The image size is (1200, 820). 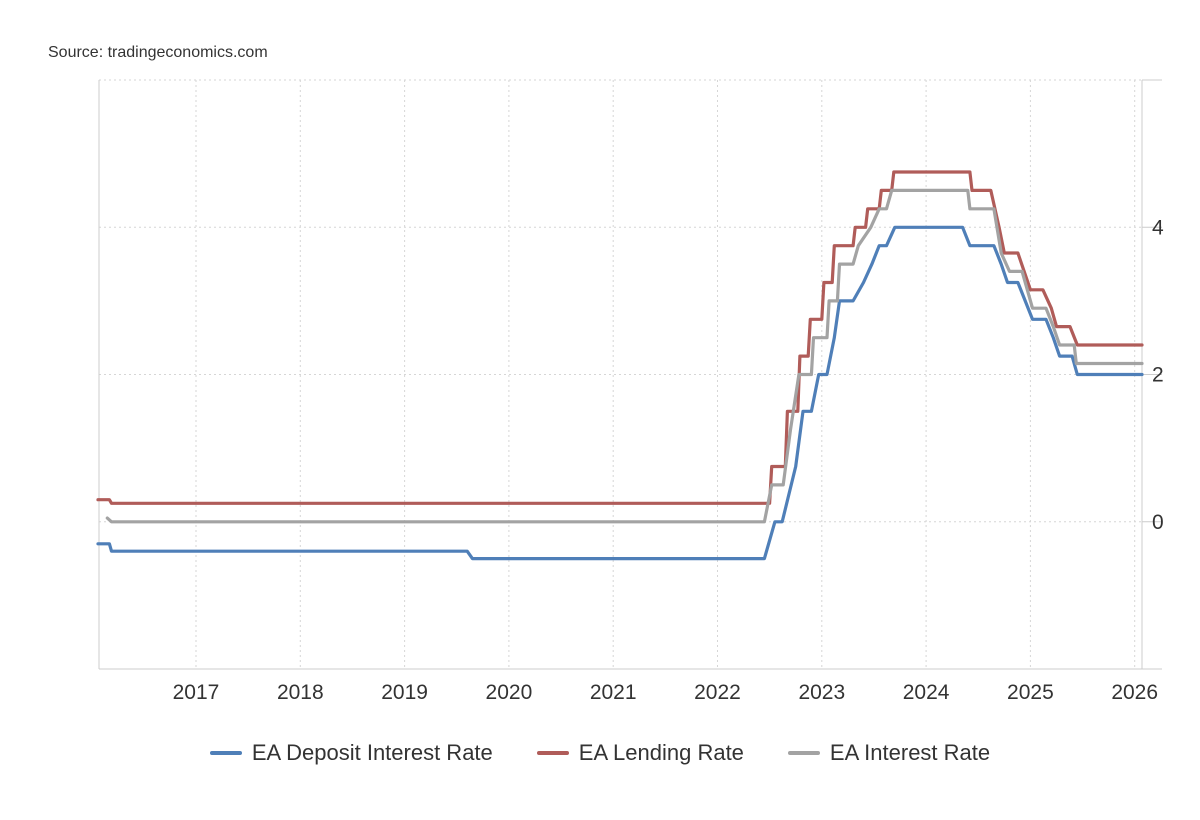 What do you see at coordinates (910, 752) in the screenshot?
I see `legend-label-interest: EA Interest Rate` at bounding box center [910, 752].